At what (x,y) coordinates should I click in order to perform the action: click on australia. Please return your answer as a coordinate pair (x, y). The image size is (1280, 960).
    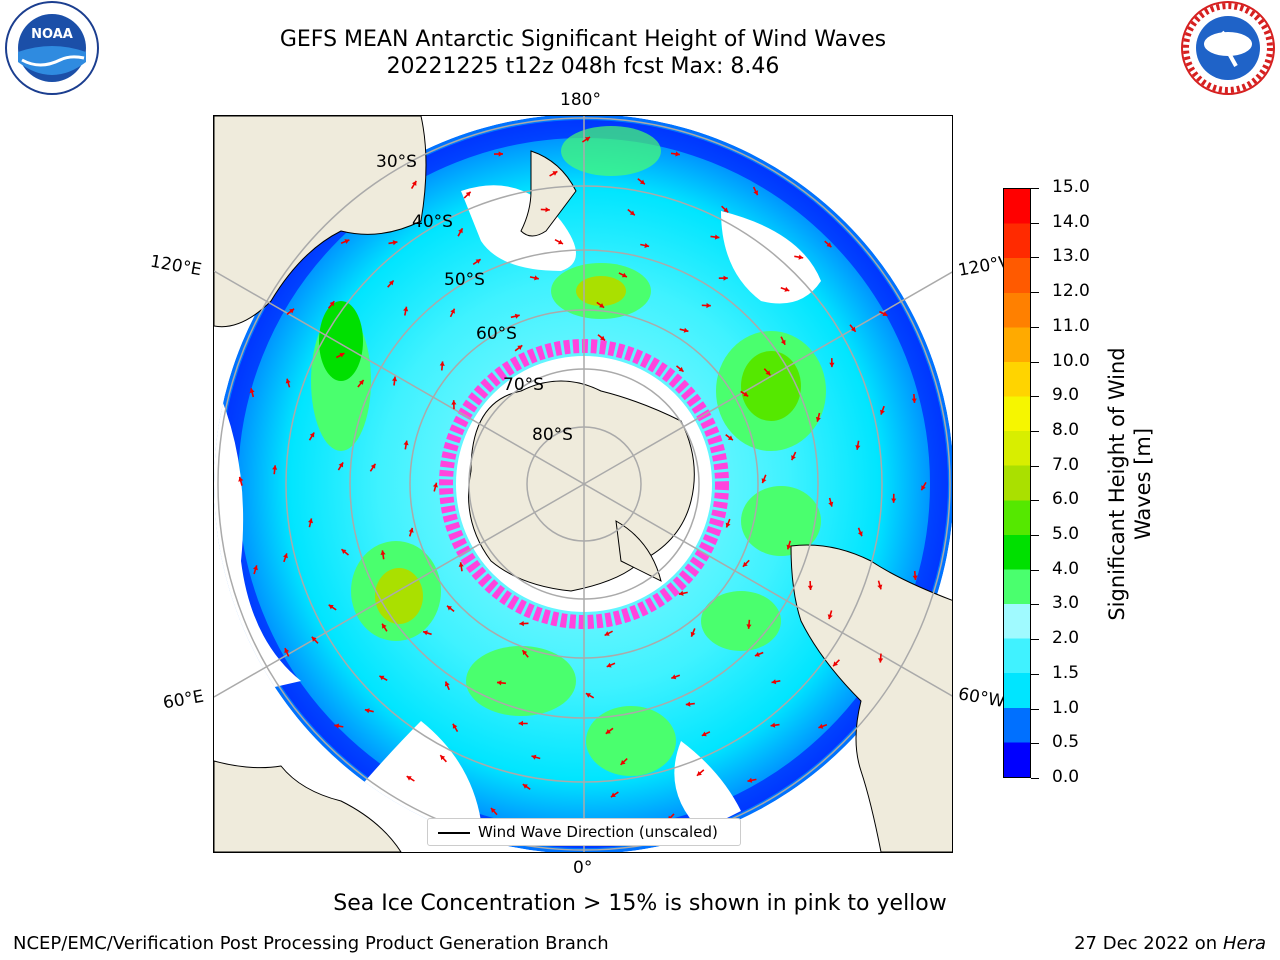
    Looking at the image, I should click on (320, 222).